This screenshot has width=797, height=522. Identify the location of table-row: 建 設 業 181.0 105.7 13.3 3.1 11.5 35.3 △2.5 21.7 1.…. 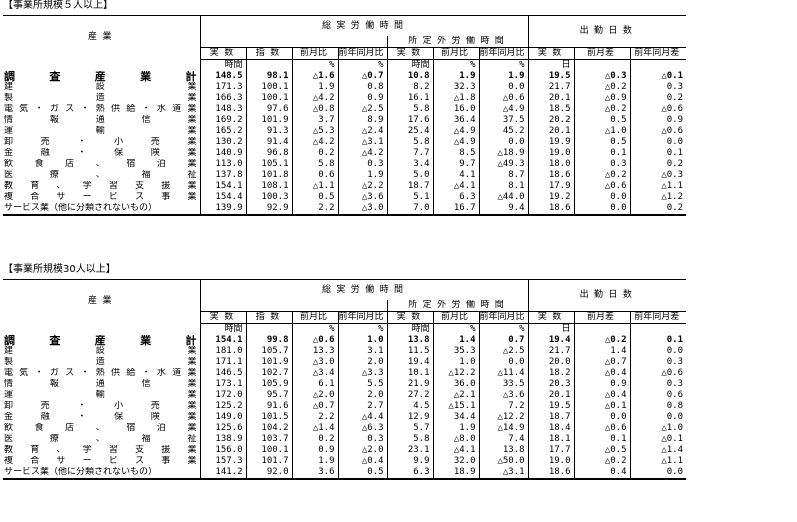
(345, 351).